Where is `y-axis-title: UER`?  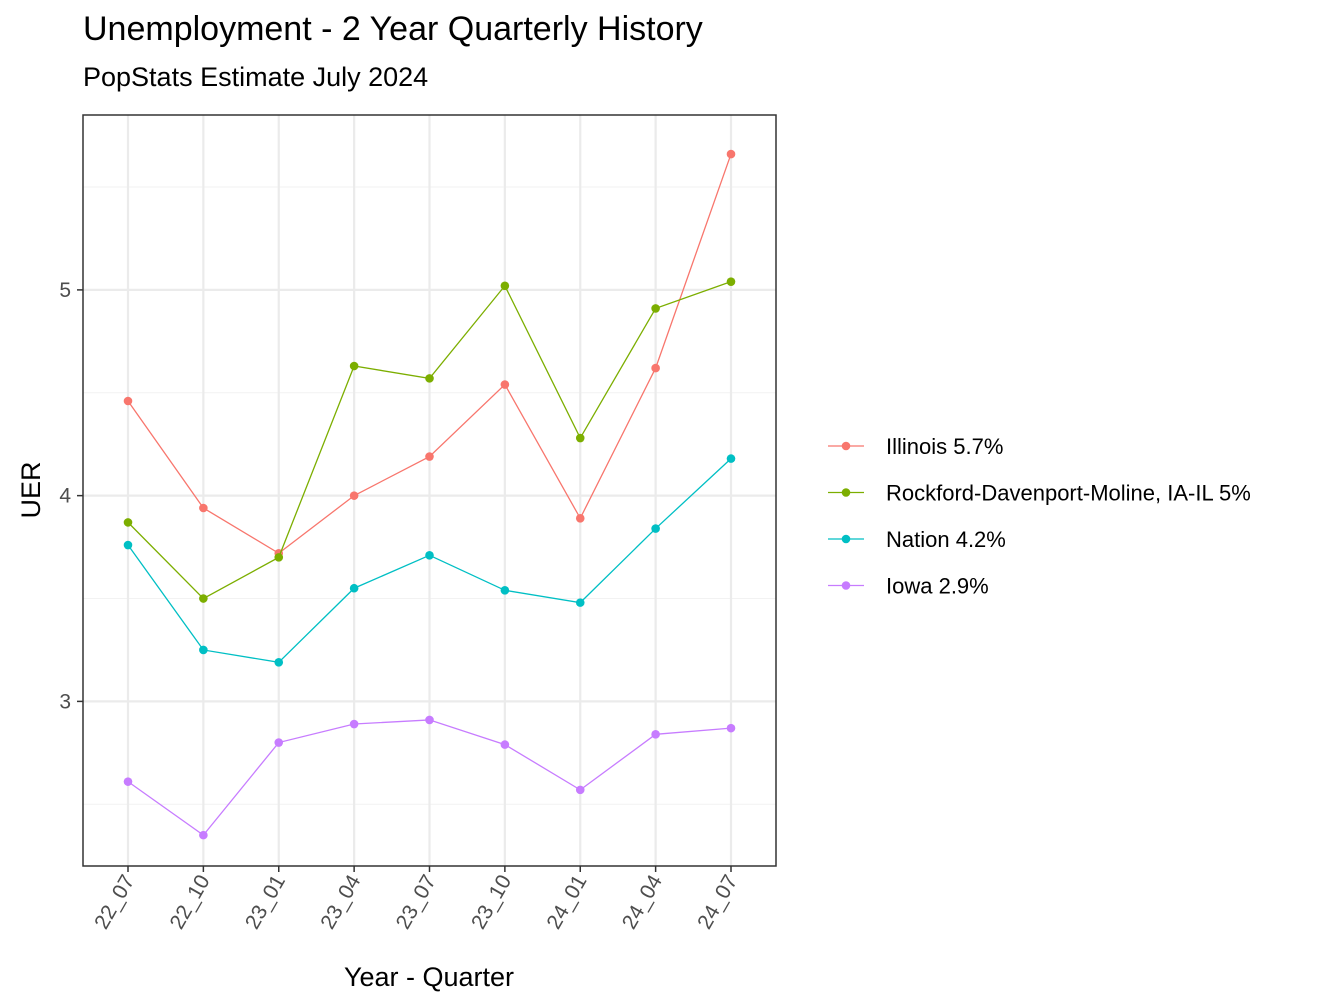 y-axis-title: UER is located at coordinates (31, 489).